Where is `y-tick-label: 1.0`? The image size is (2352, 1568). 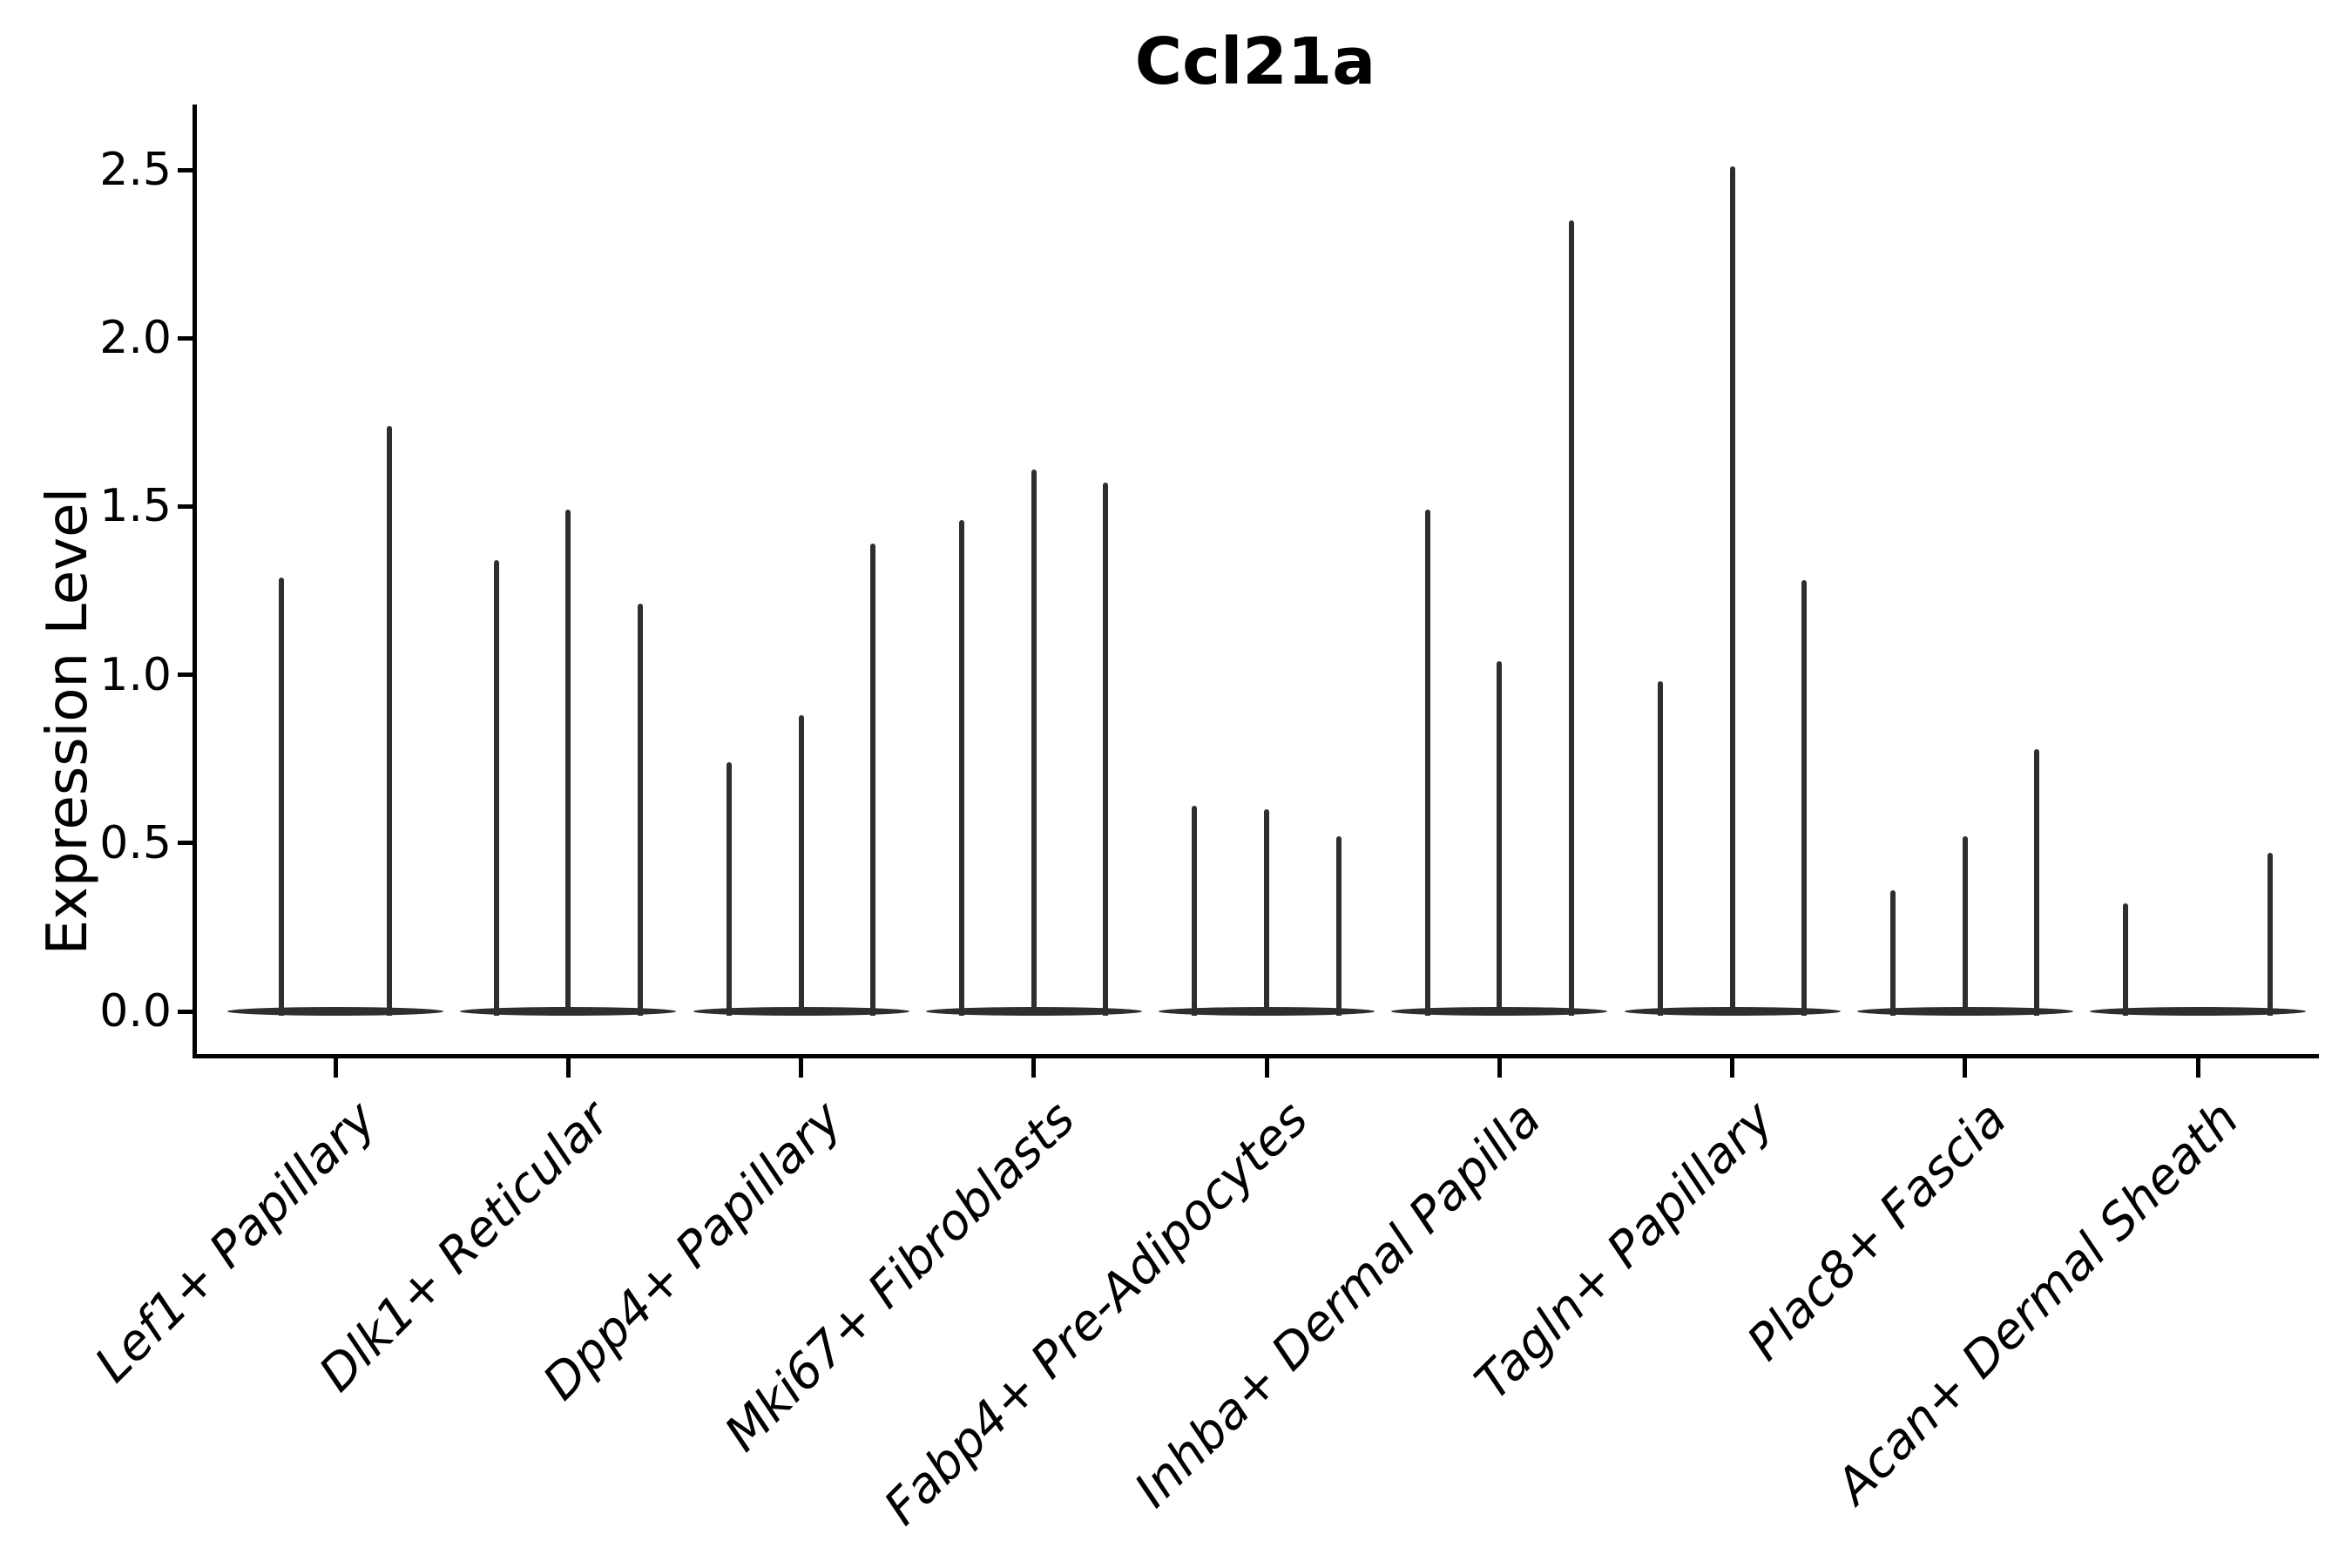
y-tick-label: 1.0 is located at coordinates (135, 674).